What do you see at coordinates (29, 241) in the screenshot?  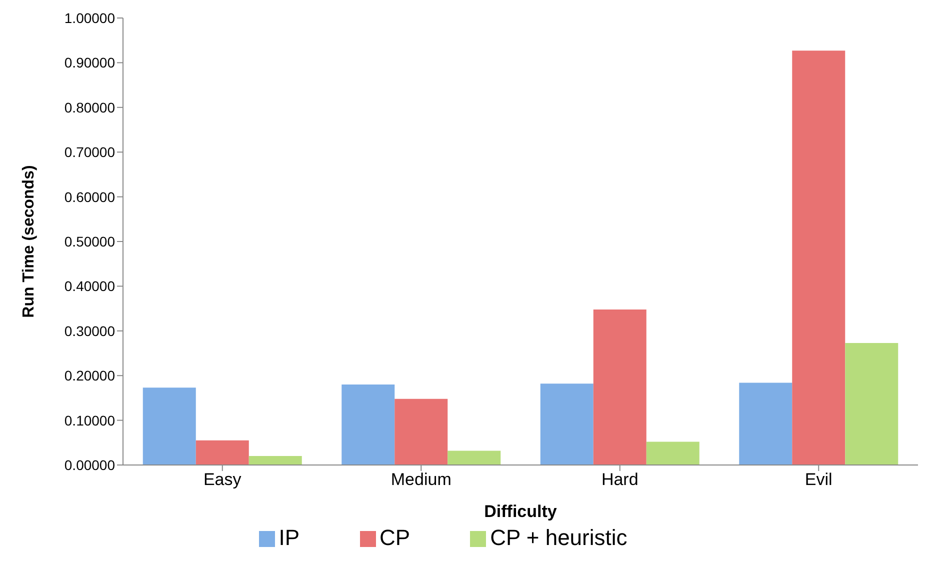 I see `y-axis-title: Run Time (seconds)` at bounding box center [29, 241].